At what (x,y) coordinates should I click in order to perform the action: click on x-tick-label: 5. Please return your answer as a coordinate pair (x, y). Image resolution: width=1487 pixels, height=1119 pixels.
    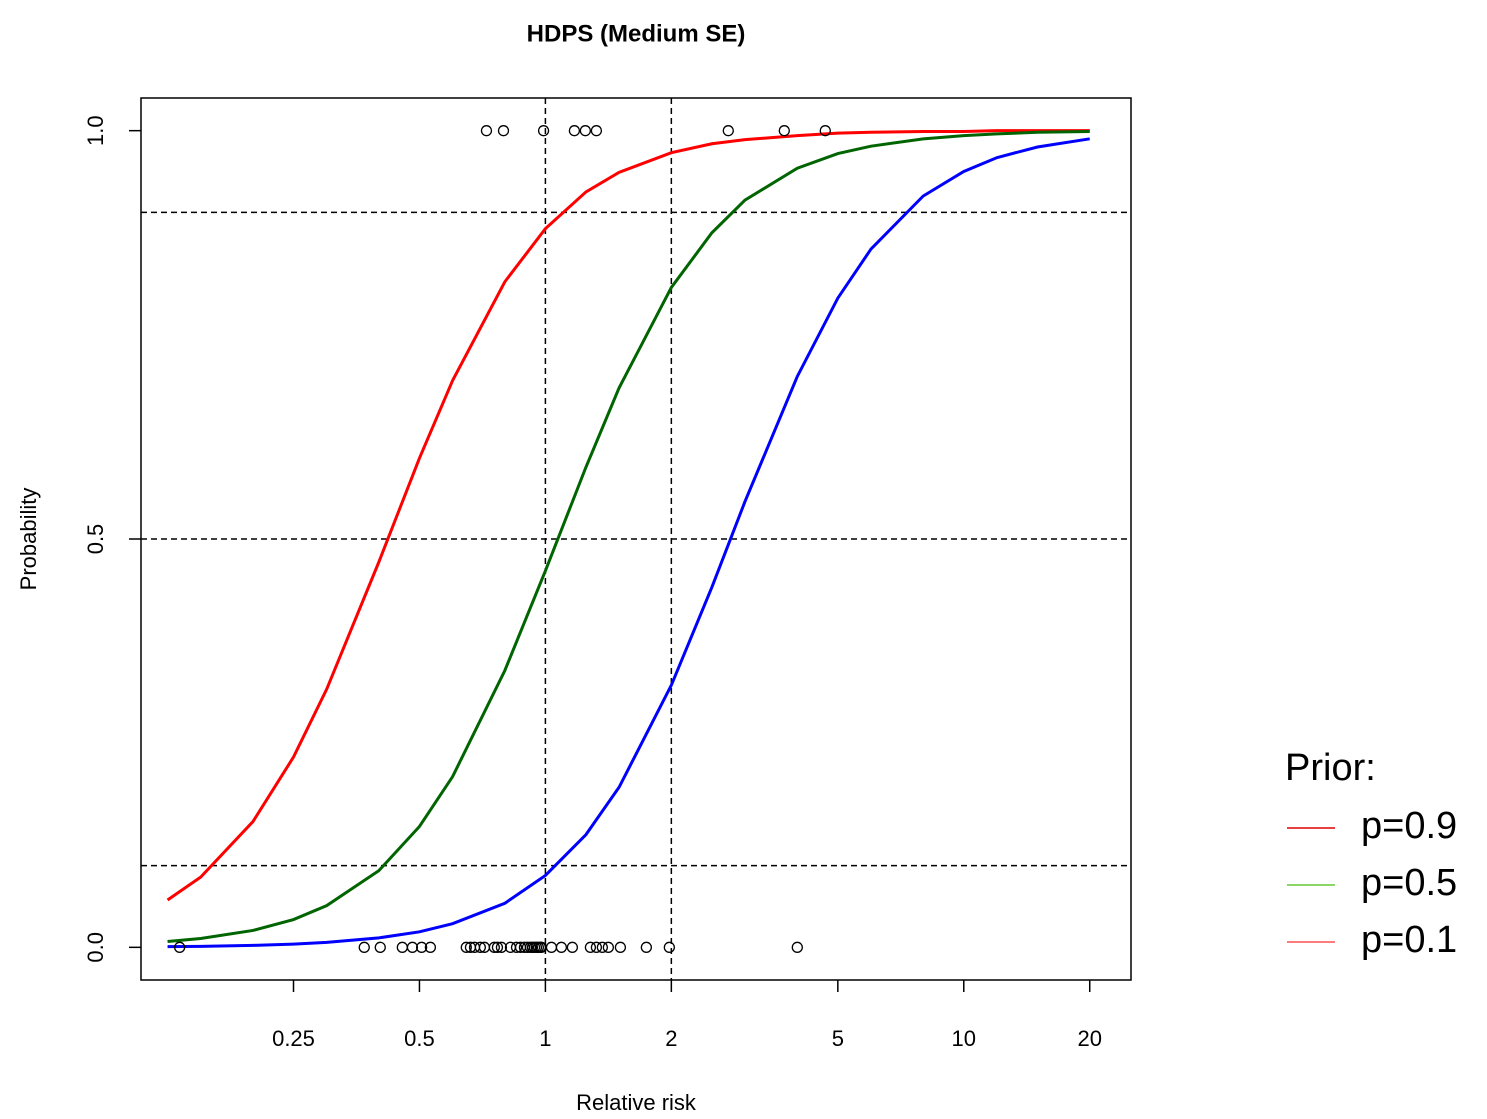
    Looking at the image, I should click on (838, 1038).